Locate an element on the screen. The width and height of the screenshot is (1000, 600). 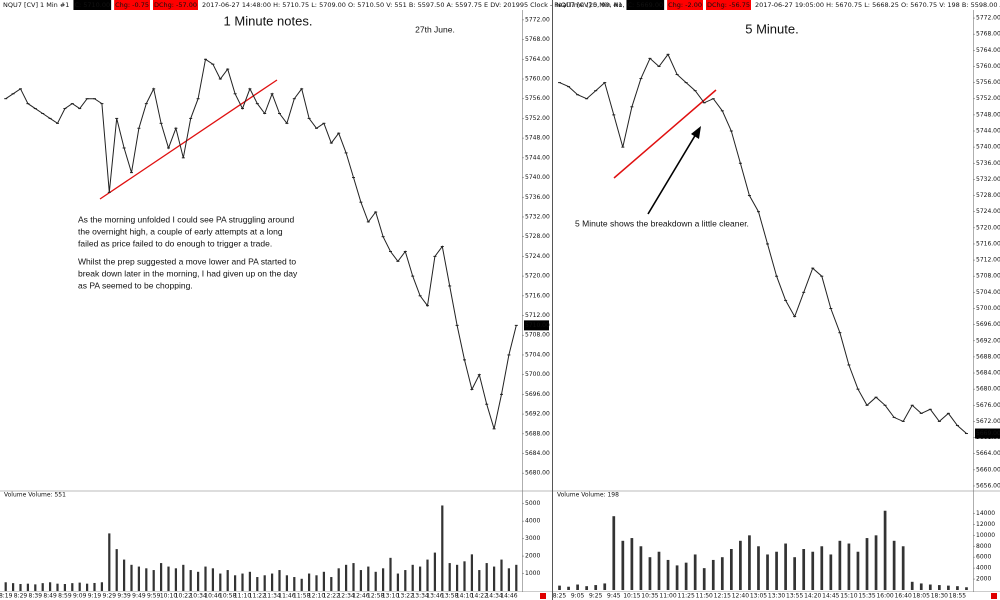
y-tick-label: 5708.00 is located at coordinates (988, 276).